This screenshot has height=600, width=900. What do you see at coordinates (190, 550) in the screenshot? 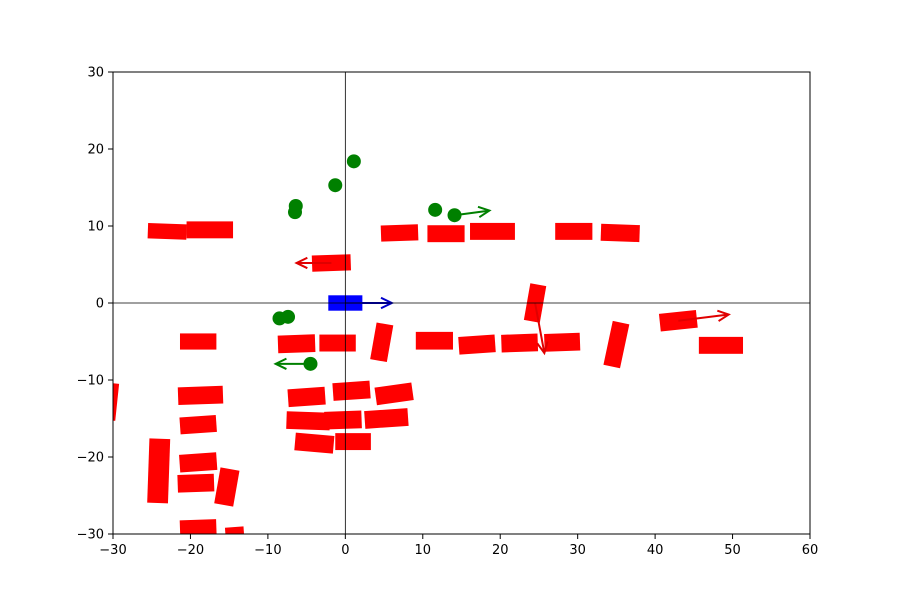
I see `x-tick-label: −20` at bounding box center [190, 550].